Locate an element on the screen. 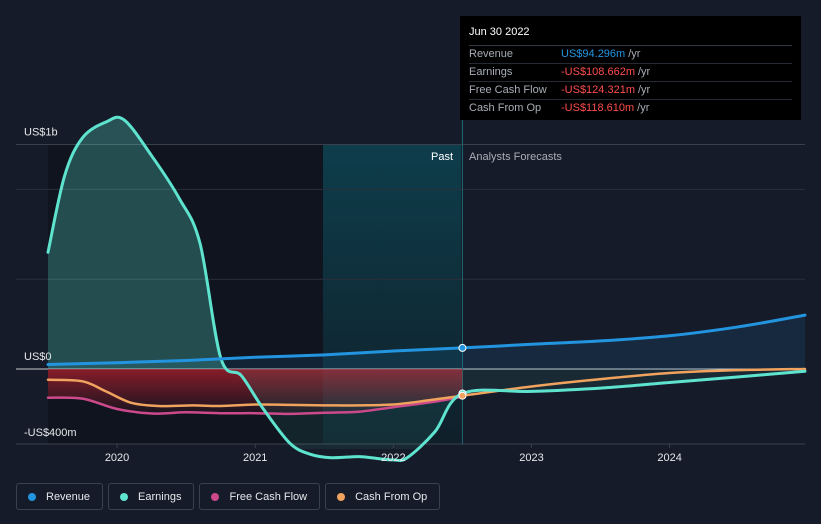  x-tick-label: 2021 is located at coordinates (255, 458).